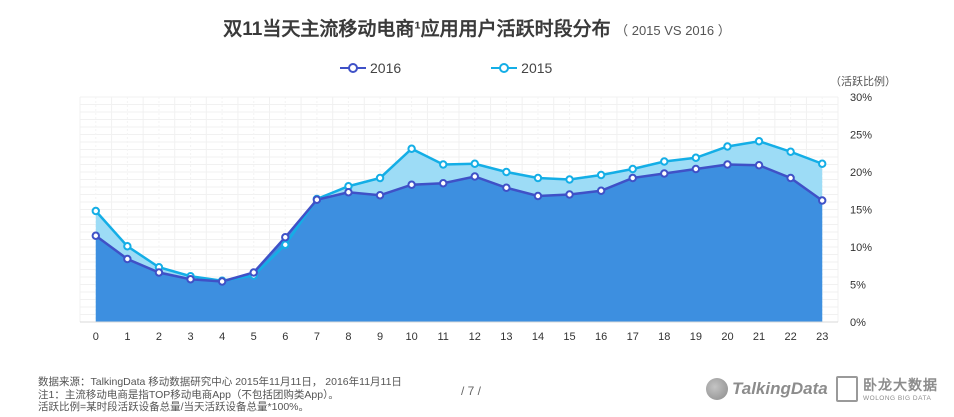 This screenshot has width=954, height=417. Describe the element at coordinates (791, 337) in the screenshot. I see `x-tick-label: 22` at that location.